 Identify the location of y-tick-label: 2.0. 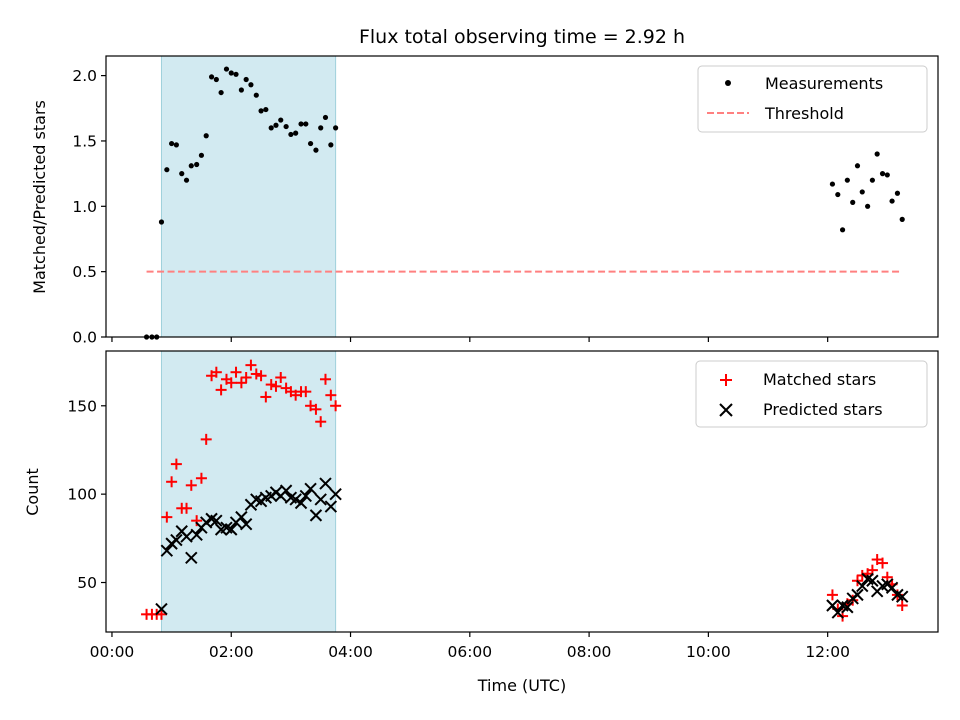
(84, 76).